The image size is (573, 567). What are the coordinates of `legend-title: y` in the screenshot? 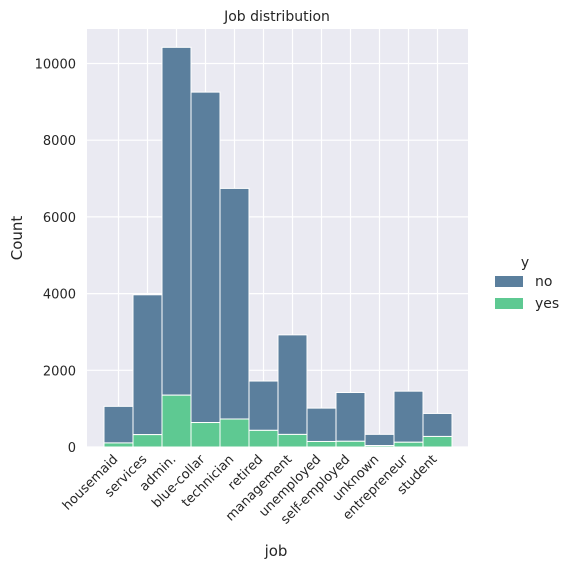 It's located at (525, 263).